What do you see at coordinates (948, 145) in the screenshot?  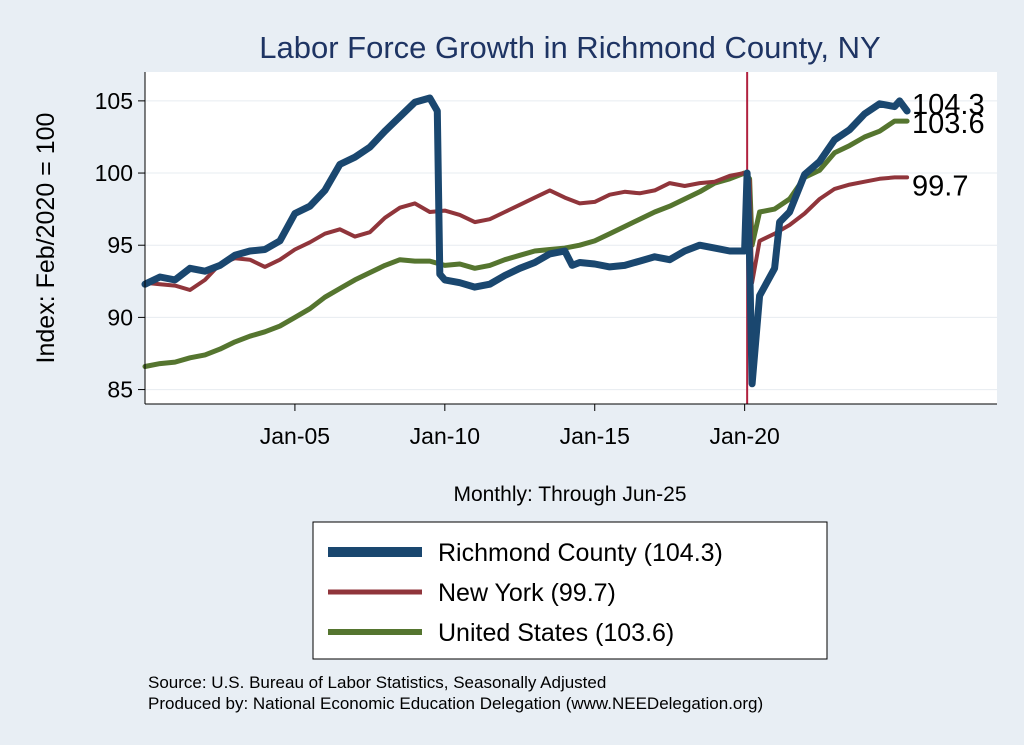 I see `end-labels: 104.3 99.7 103.6` at bounding box center [948, 145].